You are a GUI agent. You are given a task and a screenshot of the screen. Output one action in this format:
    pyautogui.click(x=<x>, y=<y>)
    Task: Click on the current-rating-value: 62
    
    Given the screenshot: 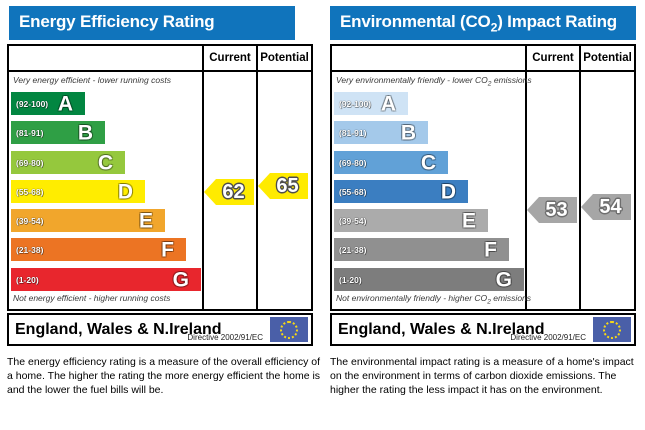 What is the action you would take?
    pyautogui.click(x=233, y=192)
    